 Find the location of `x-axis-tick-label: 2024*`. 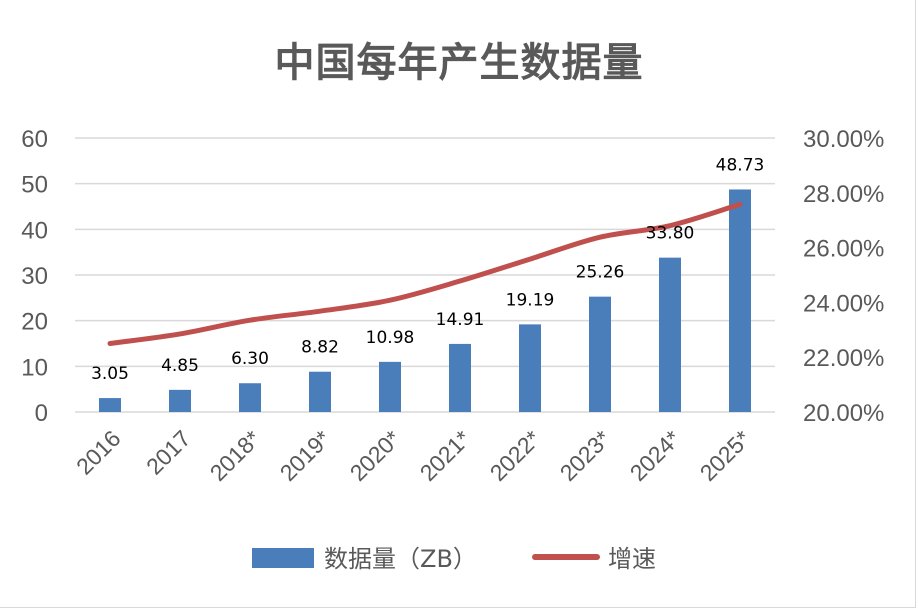

x-axis-tick-label: 2024* is located at coordinates (655, 455).